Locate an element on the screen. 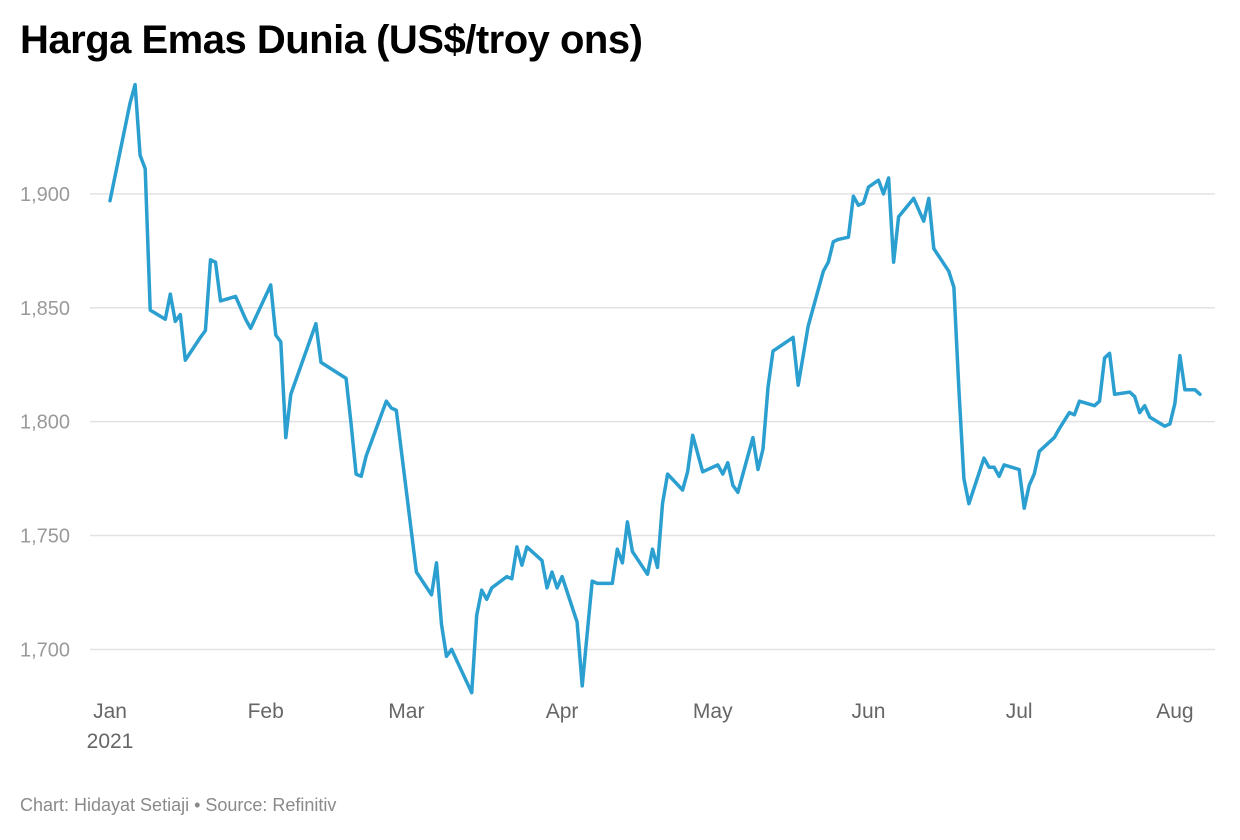 The height and width of the screenshot is (840, 1240). x-tick-label: Jan is located at coordinates (110, 711).